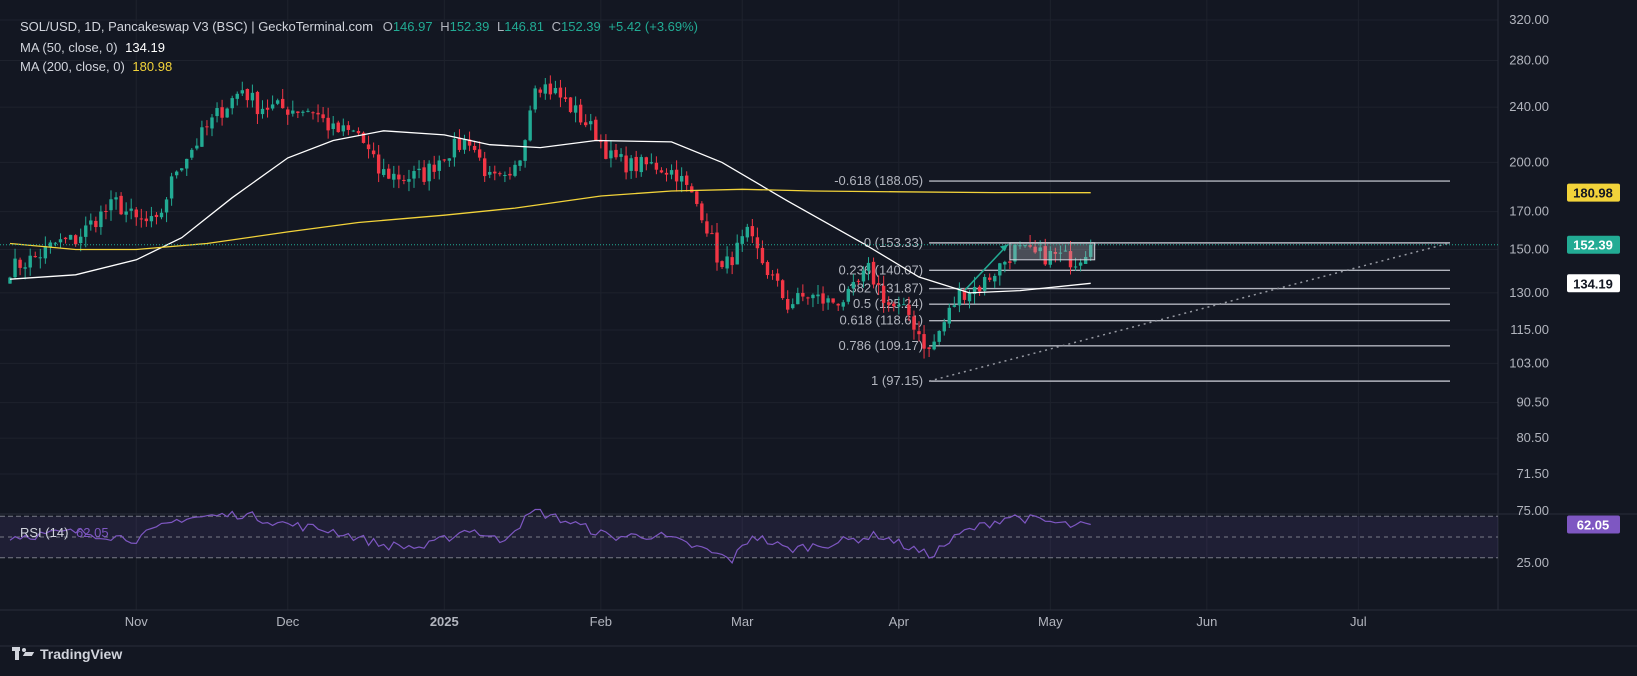 The height and width of the screenshot is (676, 1637). Describe the element at coordinates (412, 26) in the screenshot. I see `open-value: 146.97` at that location.